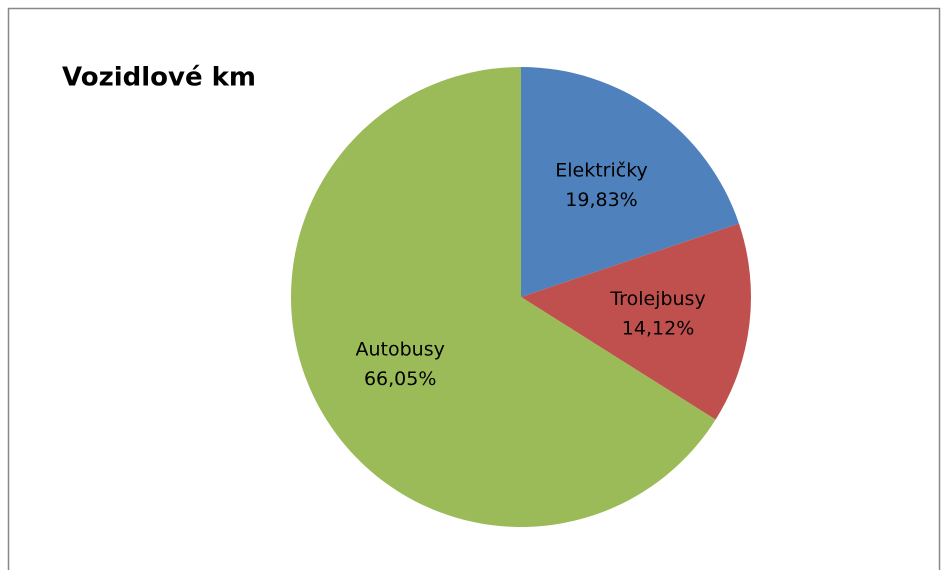 Image resolution: width=948 pixels, height=570 pixels. I want to click on value-label: 66,05%, so click(400, 378).